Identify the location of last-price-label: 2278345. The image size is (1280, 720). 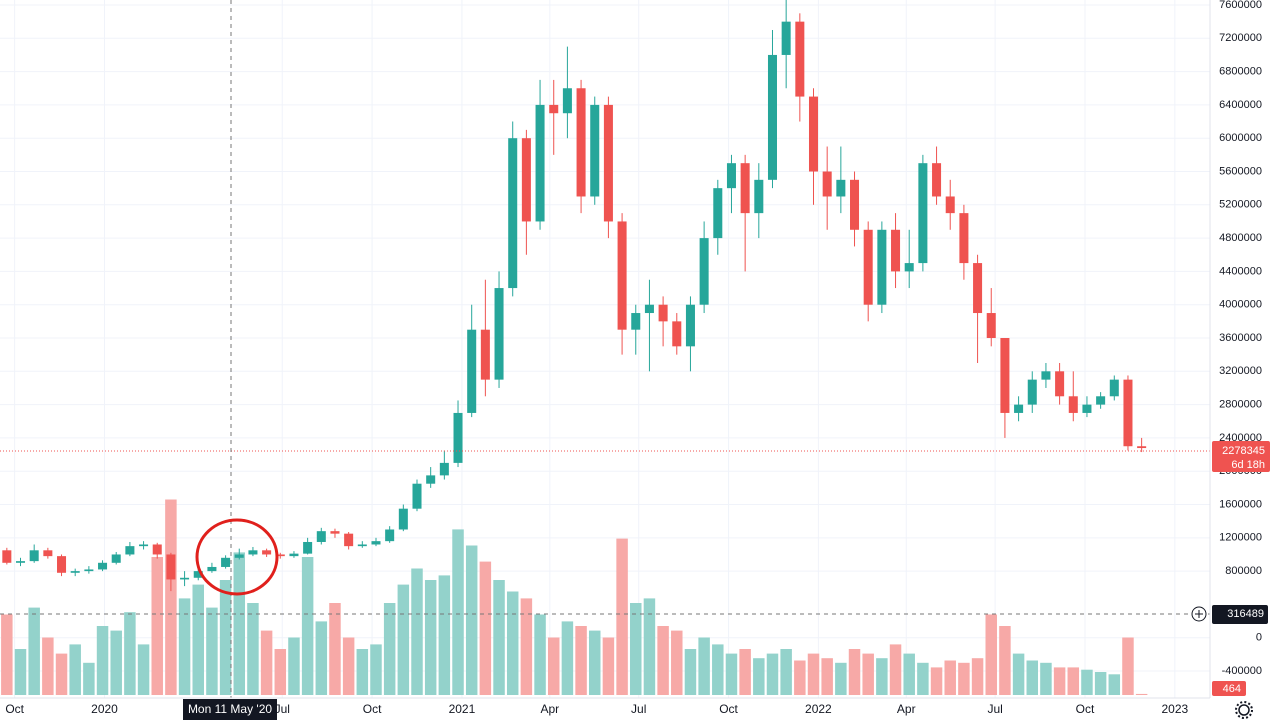
(1243, 451).